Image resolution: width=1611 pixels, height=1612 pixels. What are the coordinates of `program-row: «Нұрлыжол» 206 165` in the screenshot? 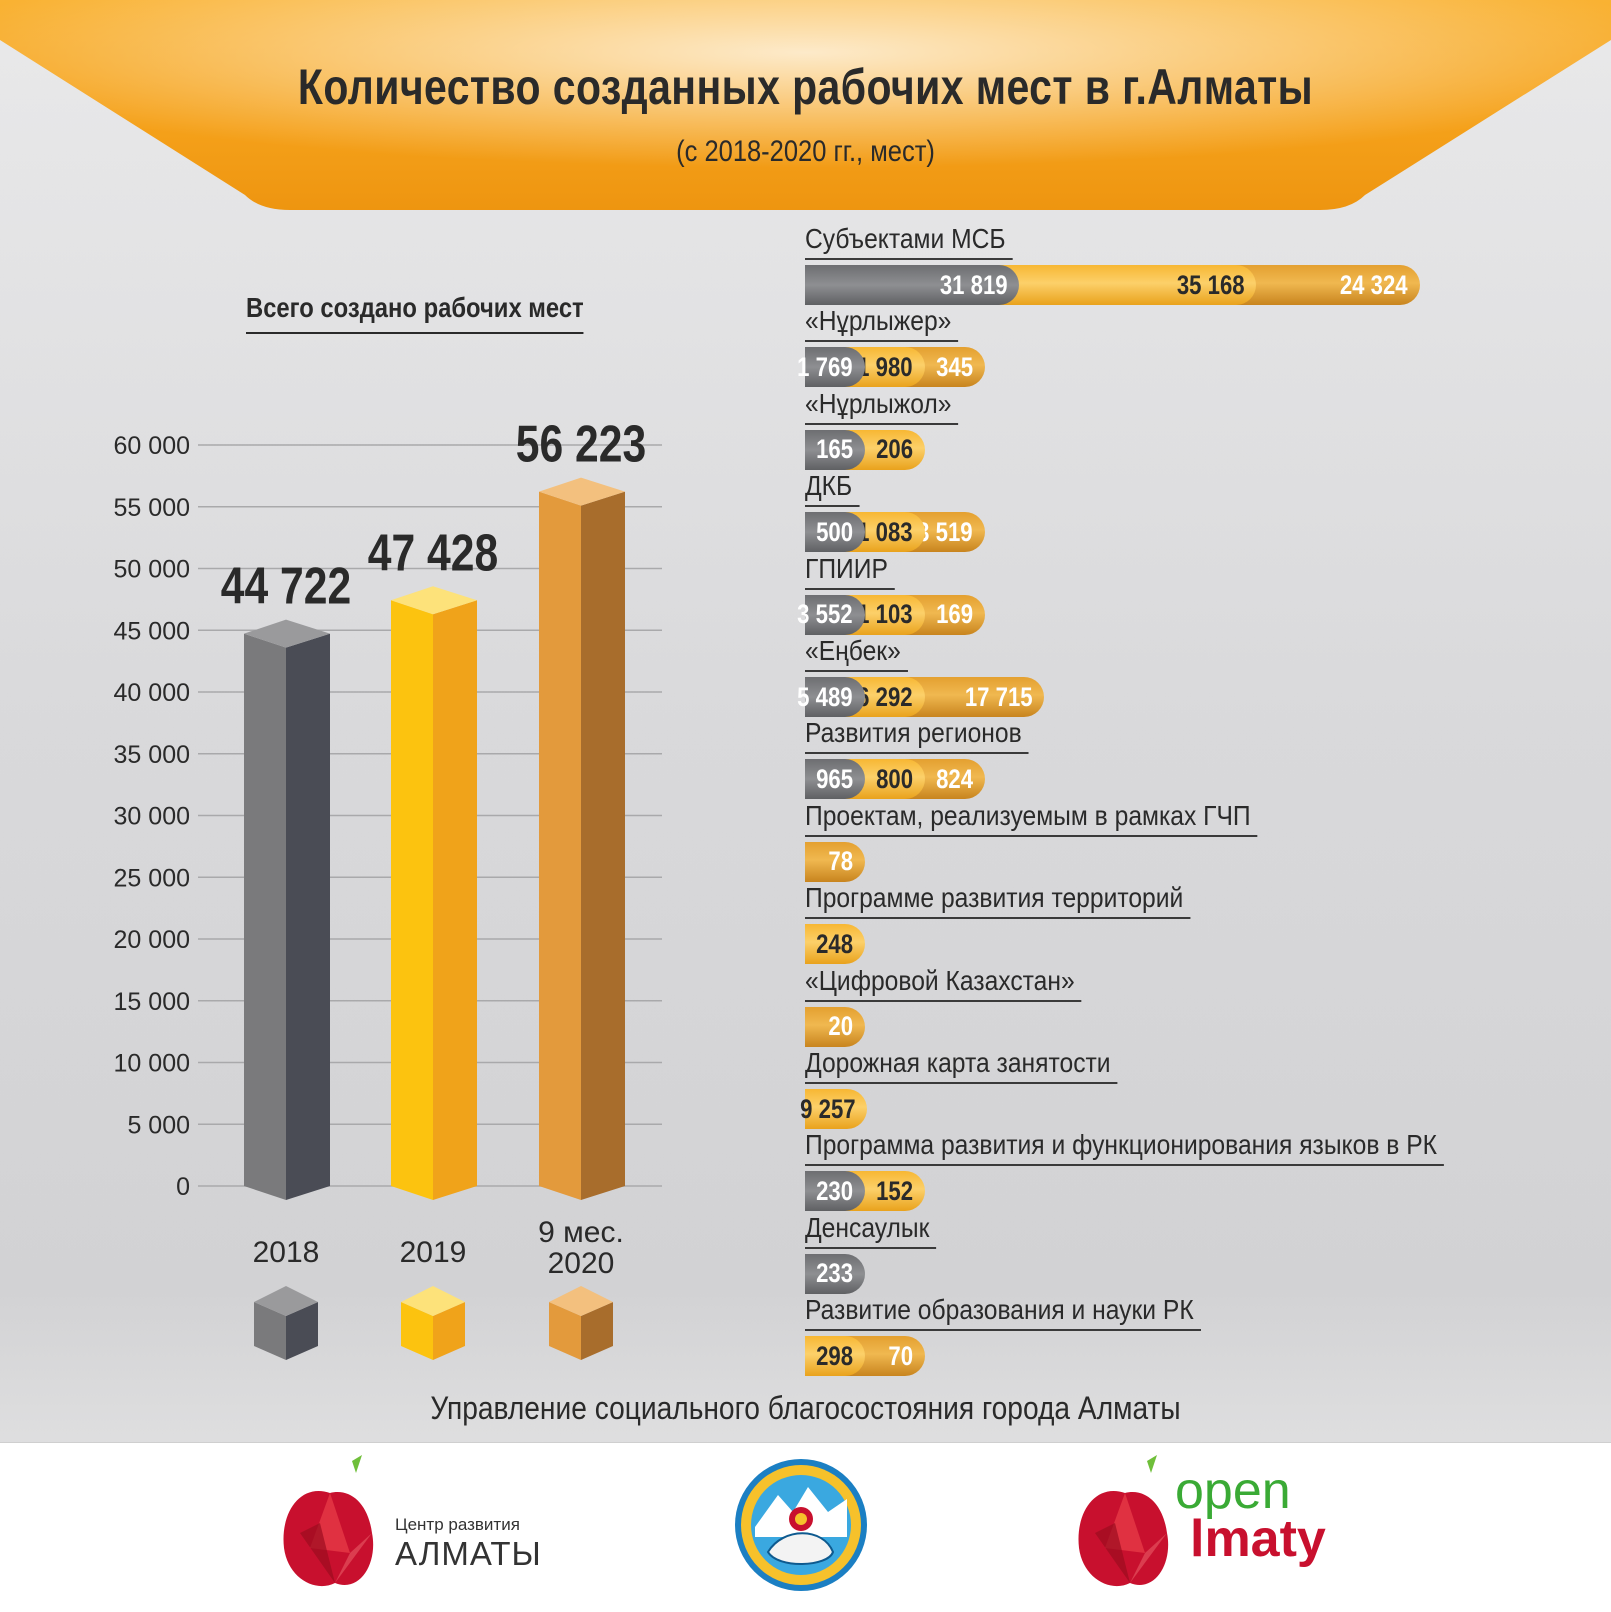 It's located at (1200, 429).